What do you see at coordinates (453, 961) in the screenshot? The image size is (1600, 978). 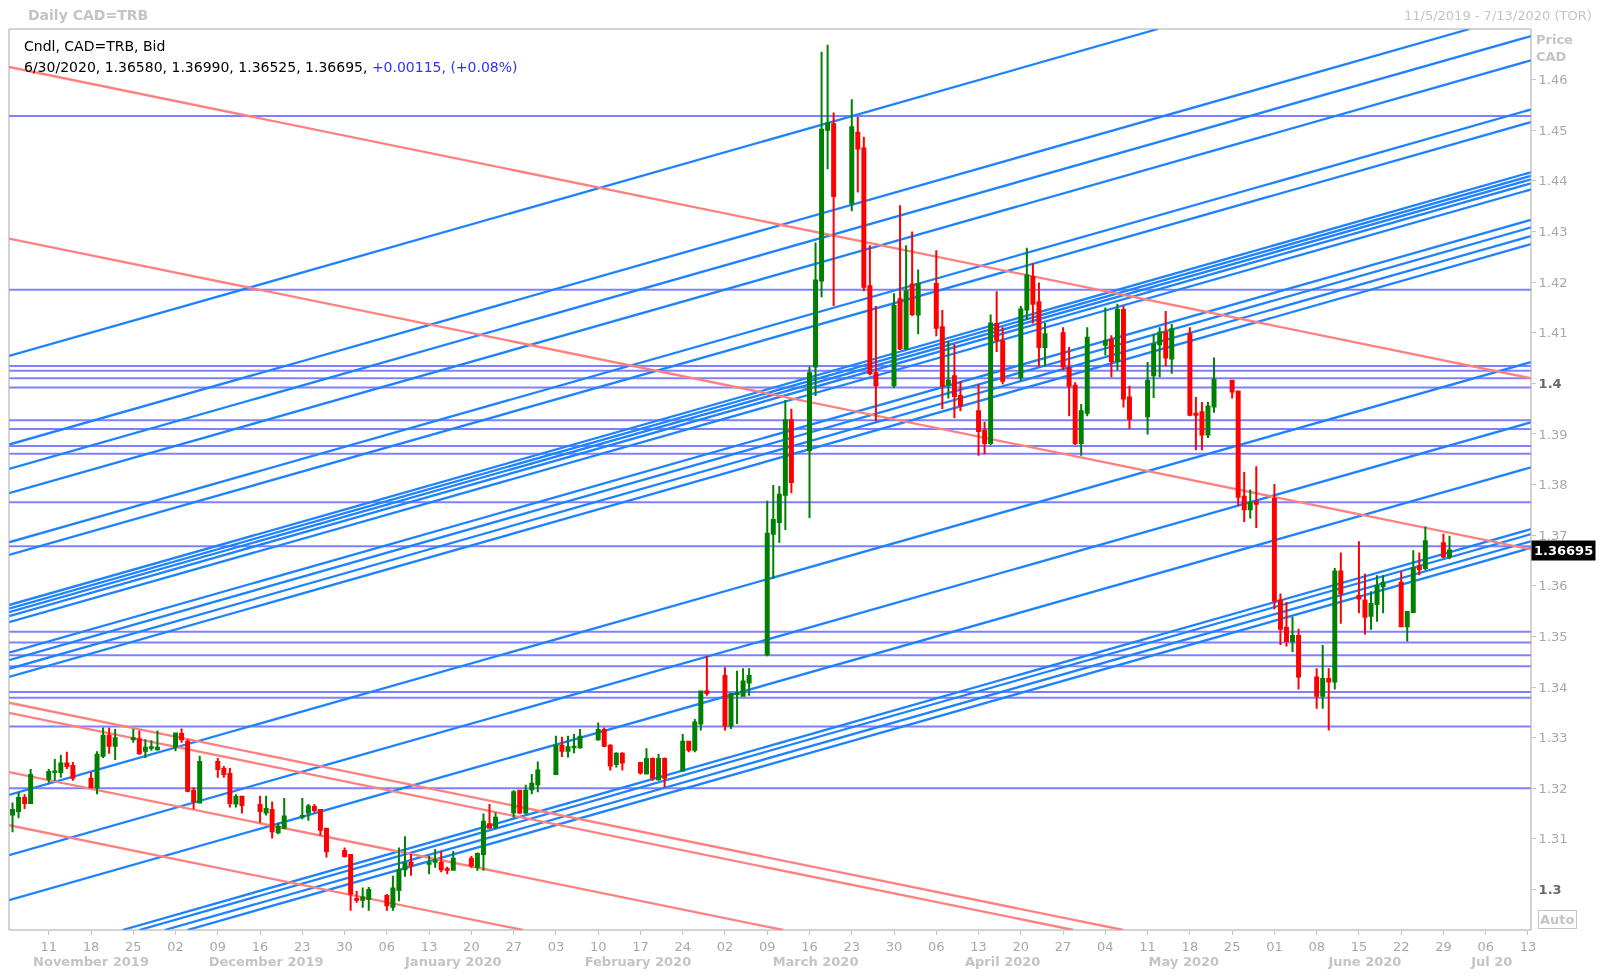 I see `x2-tick-label: January 2020` at bounding box center [453, 961].